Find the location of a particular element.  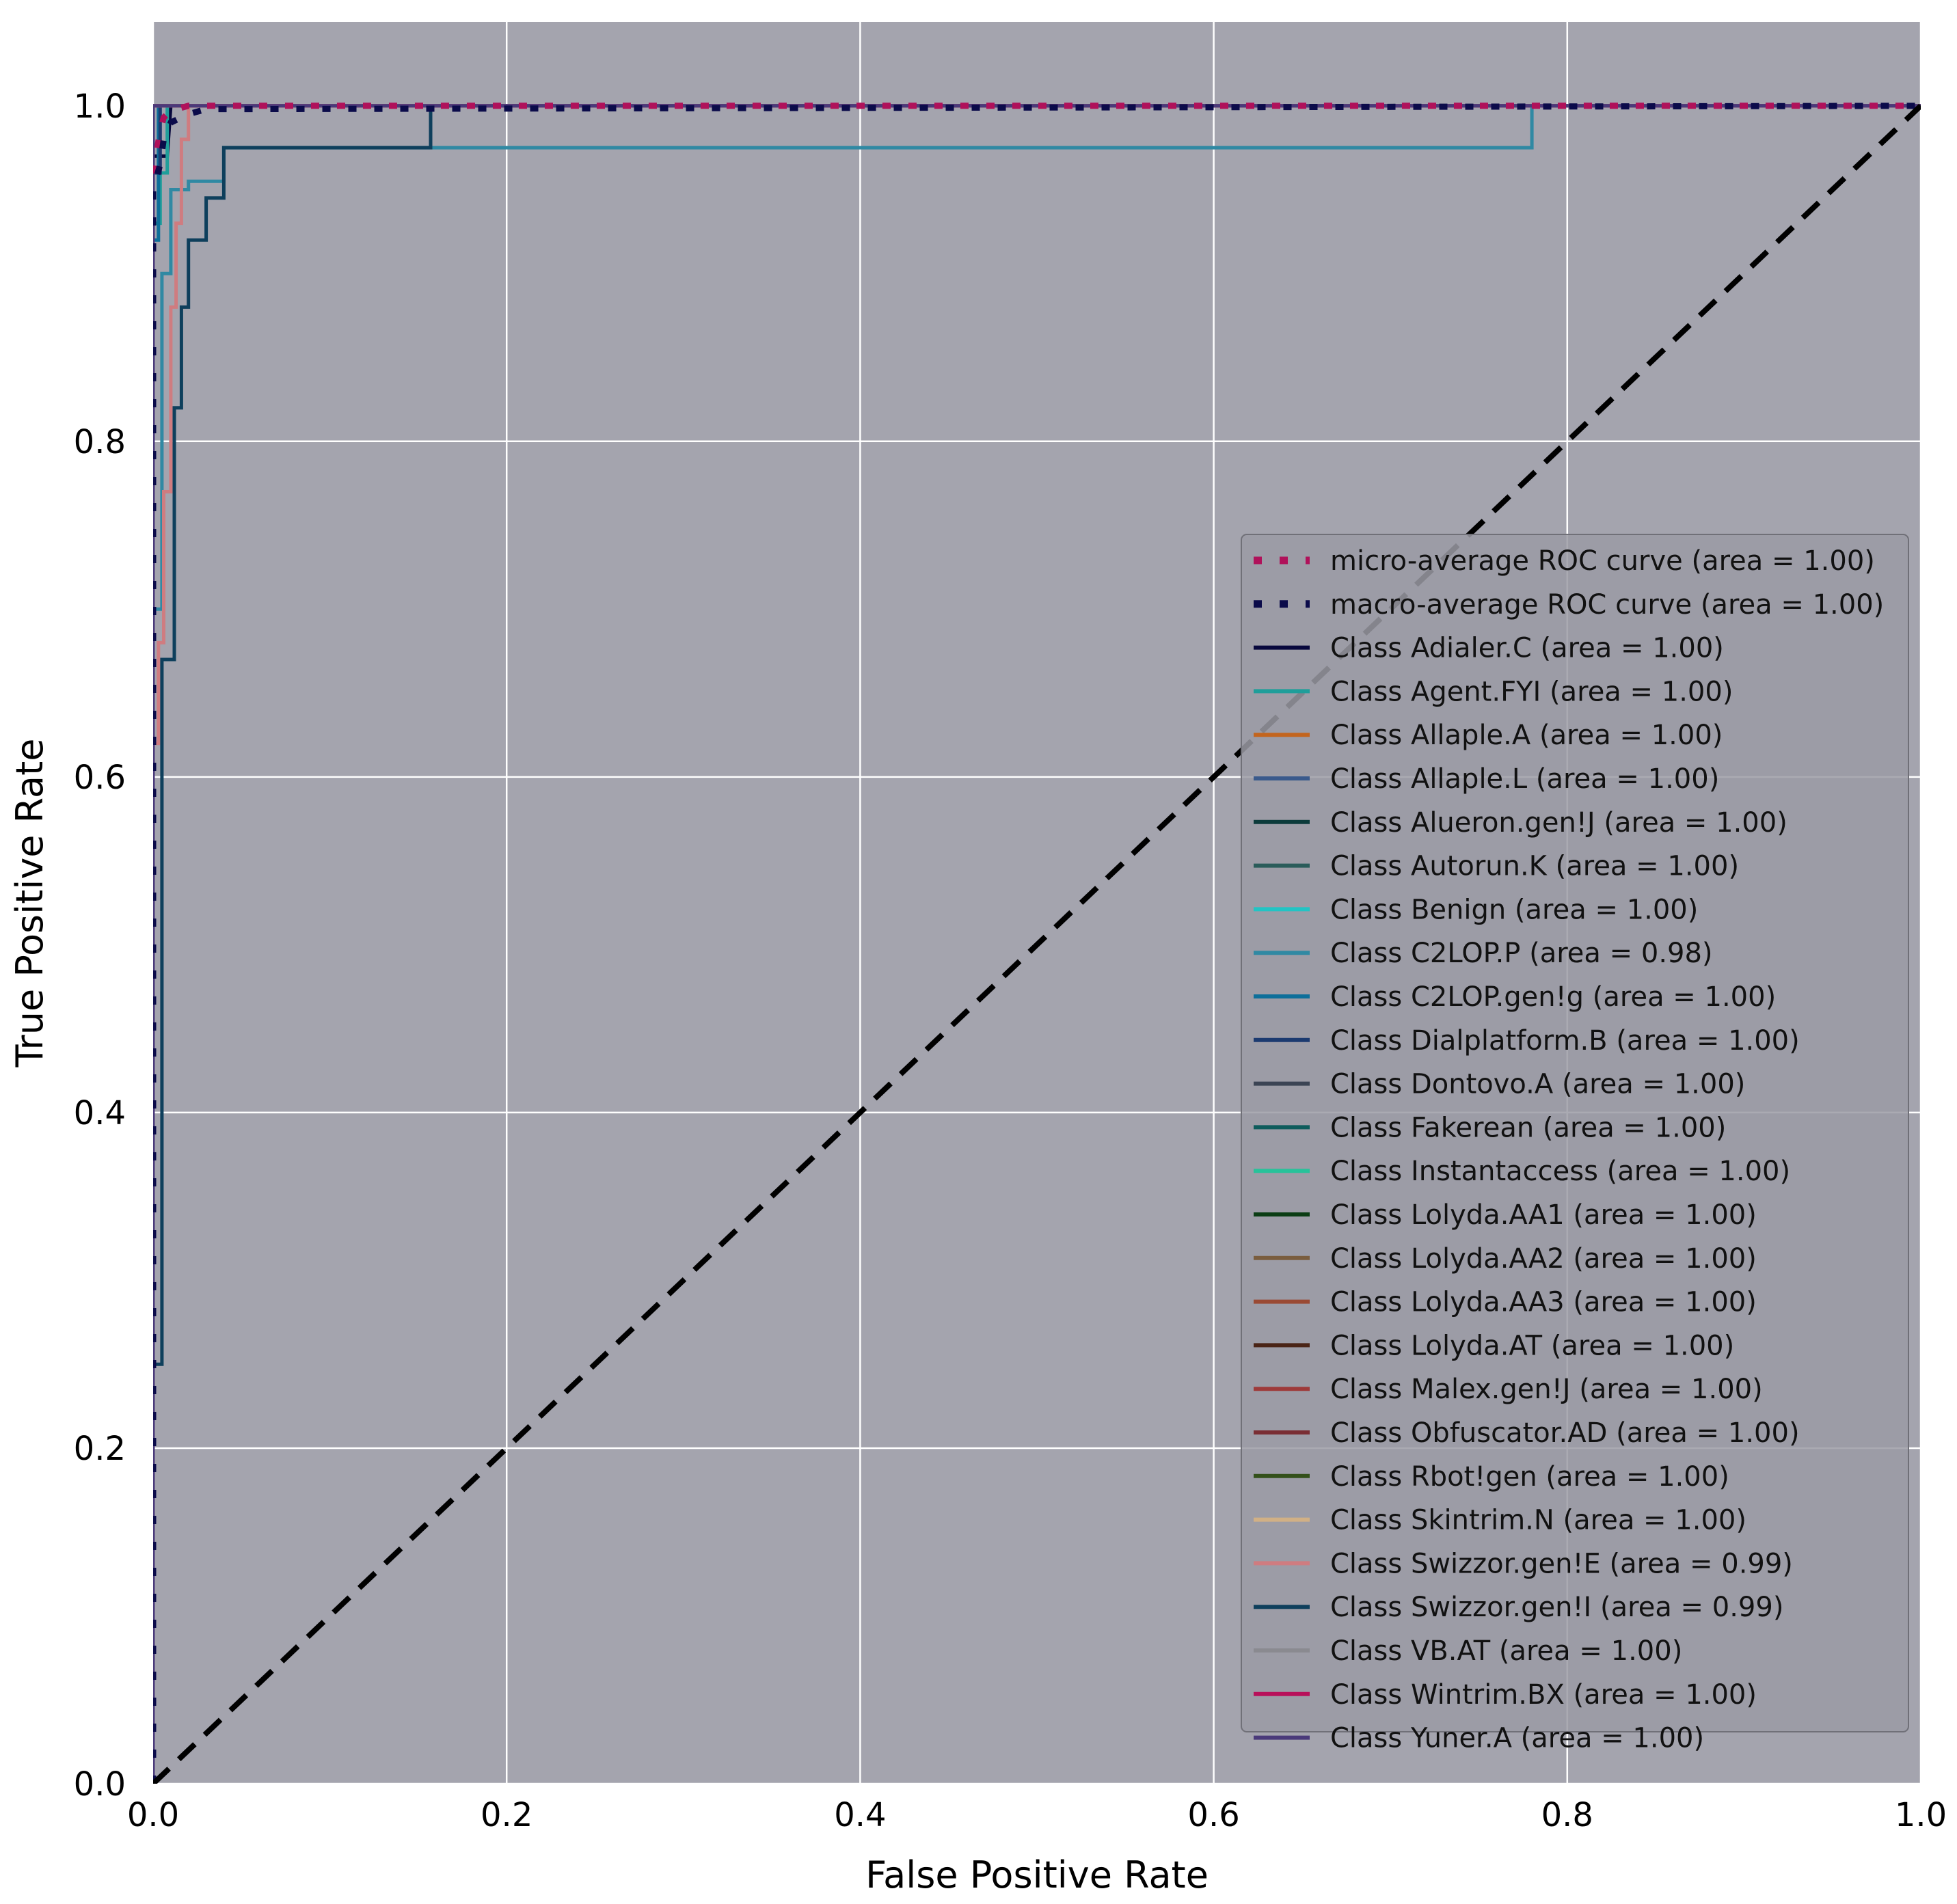

y-tick-label: 0.8 is located at coordinates (100, 442).